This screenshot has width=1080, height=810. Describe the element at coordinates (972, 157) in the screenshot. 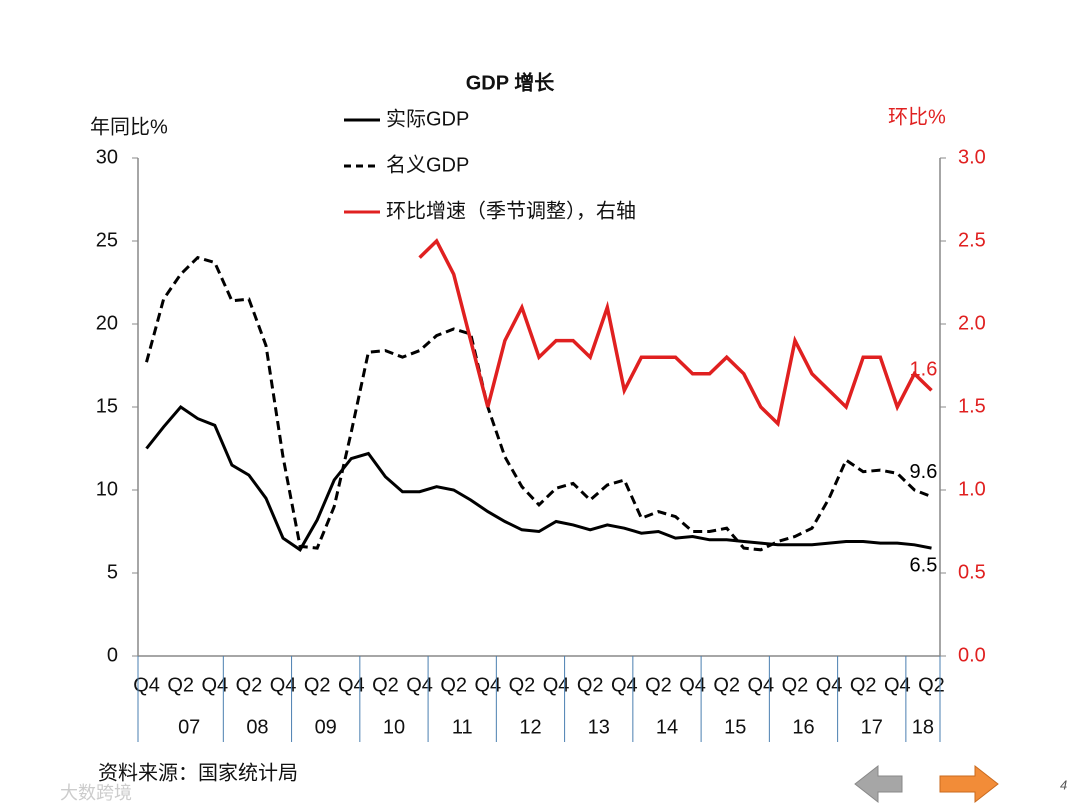

I see `y2-tick-label: 3.0` at that location.